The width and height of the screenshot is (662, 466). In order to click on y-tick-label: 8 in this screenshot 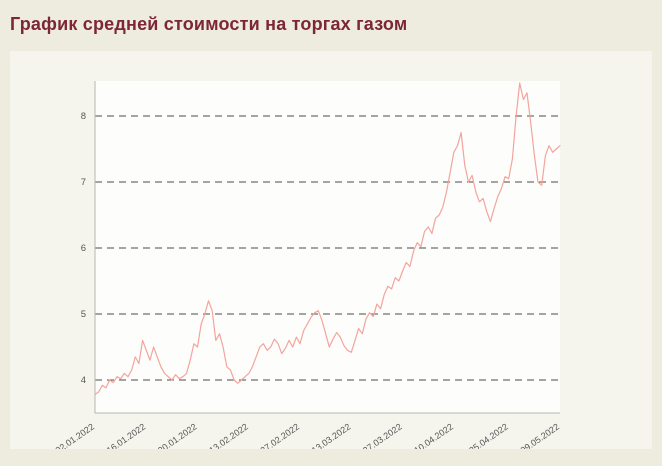, I will do `click(83, 116)`.